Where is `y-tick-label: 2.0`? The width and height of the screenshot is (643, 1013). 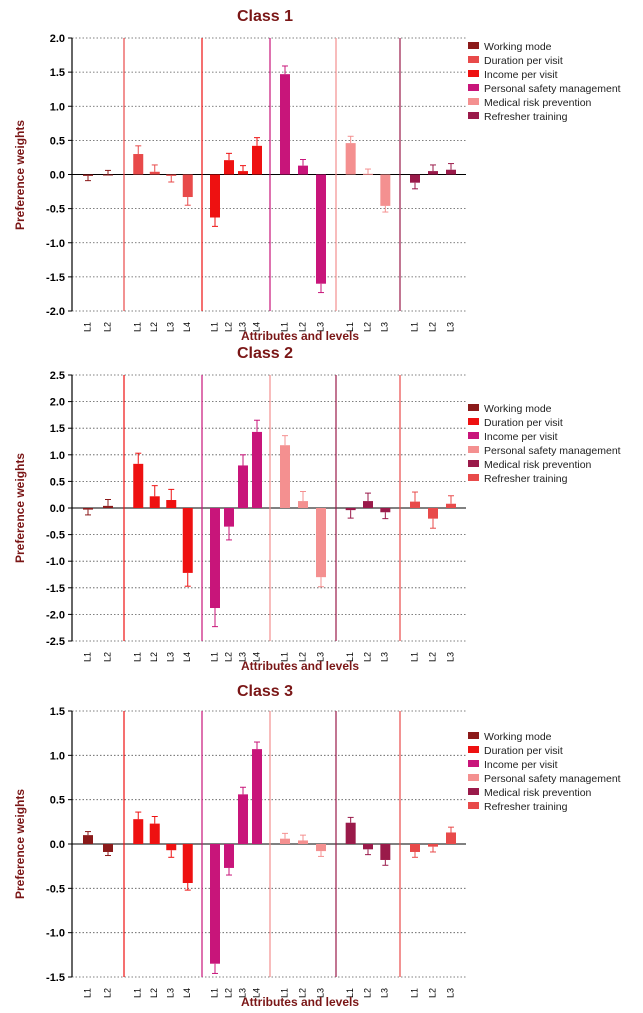
y-tick-label: 2.0 is located at coordinates (57, 39).